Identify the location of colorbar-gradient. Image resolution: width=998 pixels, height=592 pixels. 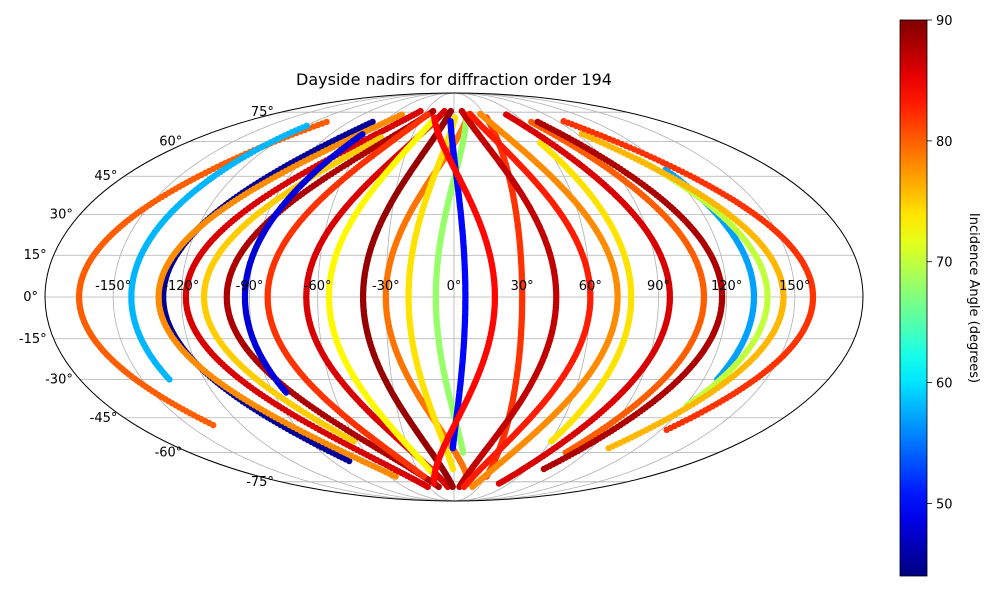
(913, 298).